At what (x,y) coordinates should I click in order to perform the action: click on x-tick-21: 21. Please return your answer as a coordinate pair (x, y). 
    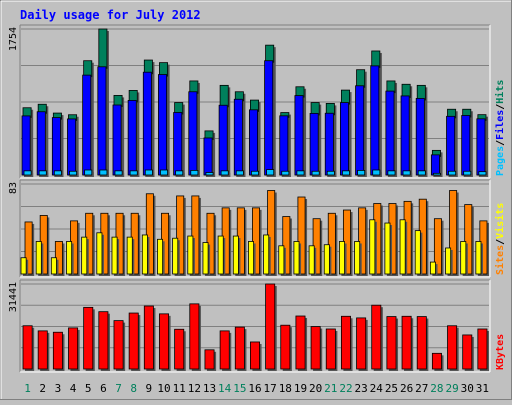
    Looking at the image, I should click on (330, 388).